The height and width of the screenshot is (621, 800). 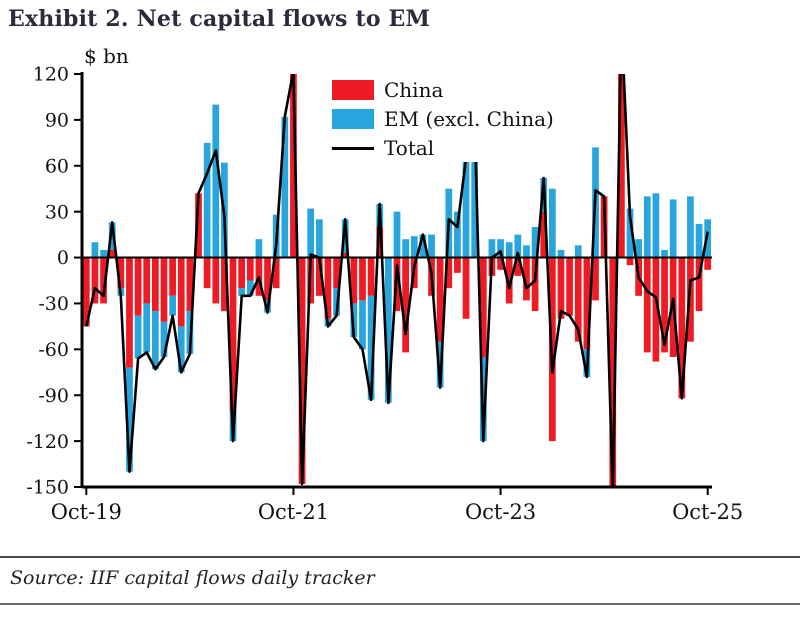 What do you see at coordinates (353, 148) in the screenshot?
I see `legend-line-swatch` at bounding box center [353, 148].